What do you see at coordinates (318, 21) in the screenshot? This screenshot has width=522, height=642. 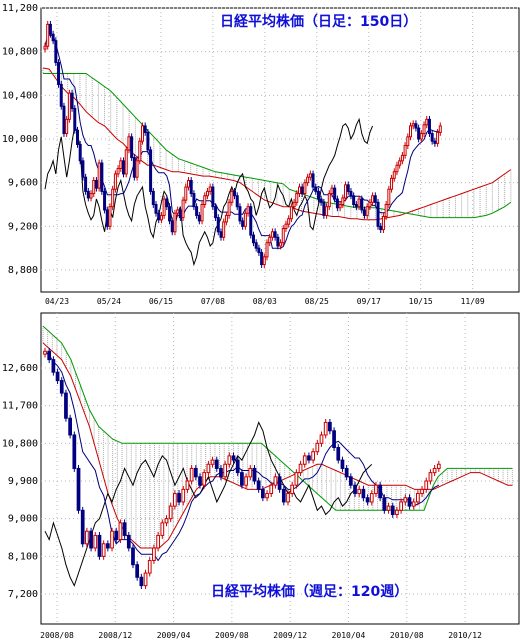 I see `daily-chart-title: 日経平均株価（日足：150日）` at bounding box center [318, 21].